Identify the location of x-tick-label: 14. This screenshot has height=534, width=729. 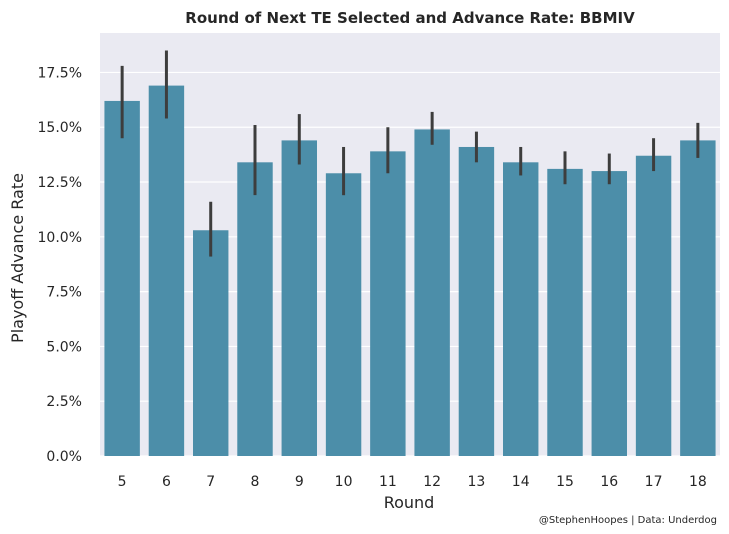
(521, 482).